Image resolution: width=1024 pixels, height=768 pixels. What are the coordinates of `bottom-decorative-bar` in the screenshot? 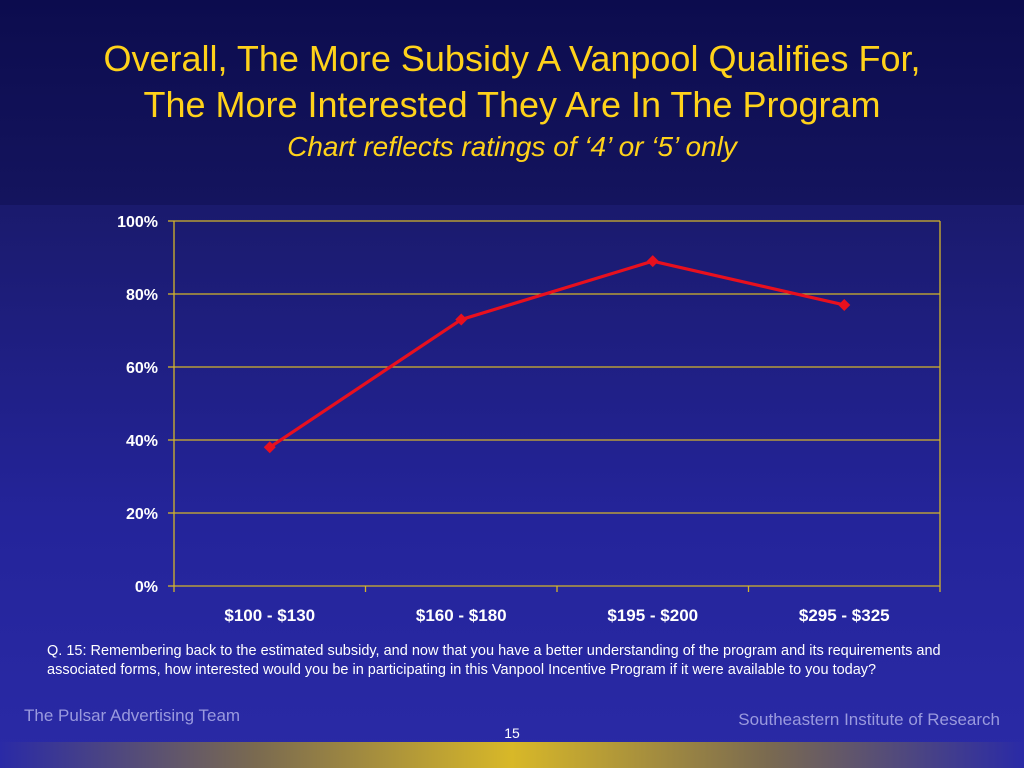 It's located at (512, 755).